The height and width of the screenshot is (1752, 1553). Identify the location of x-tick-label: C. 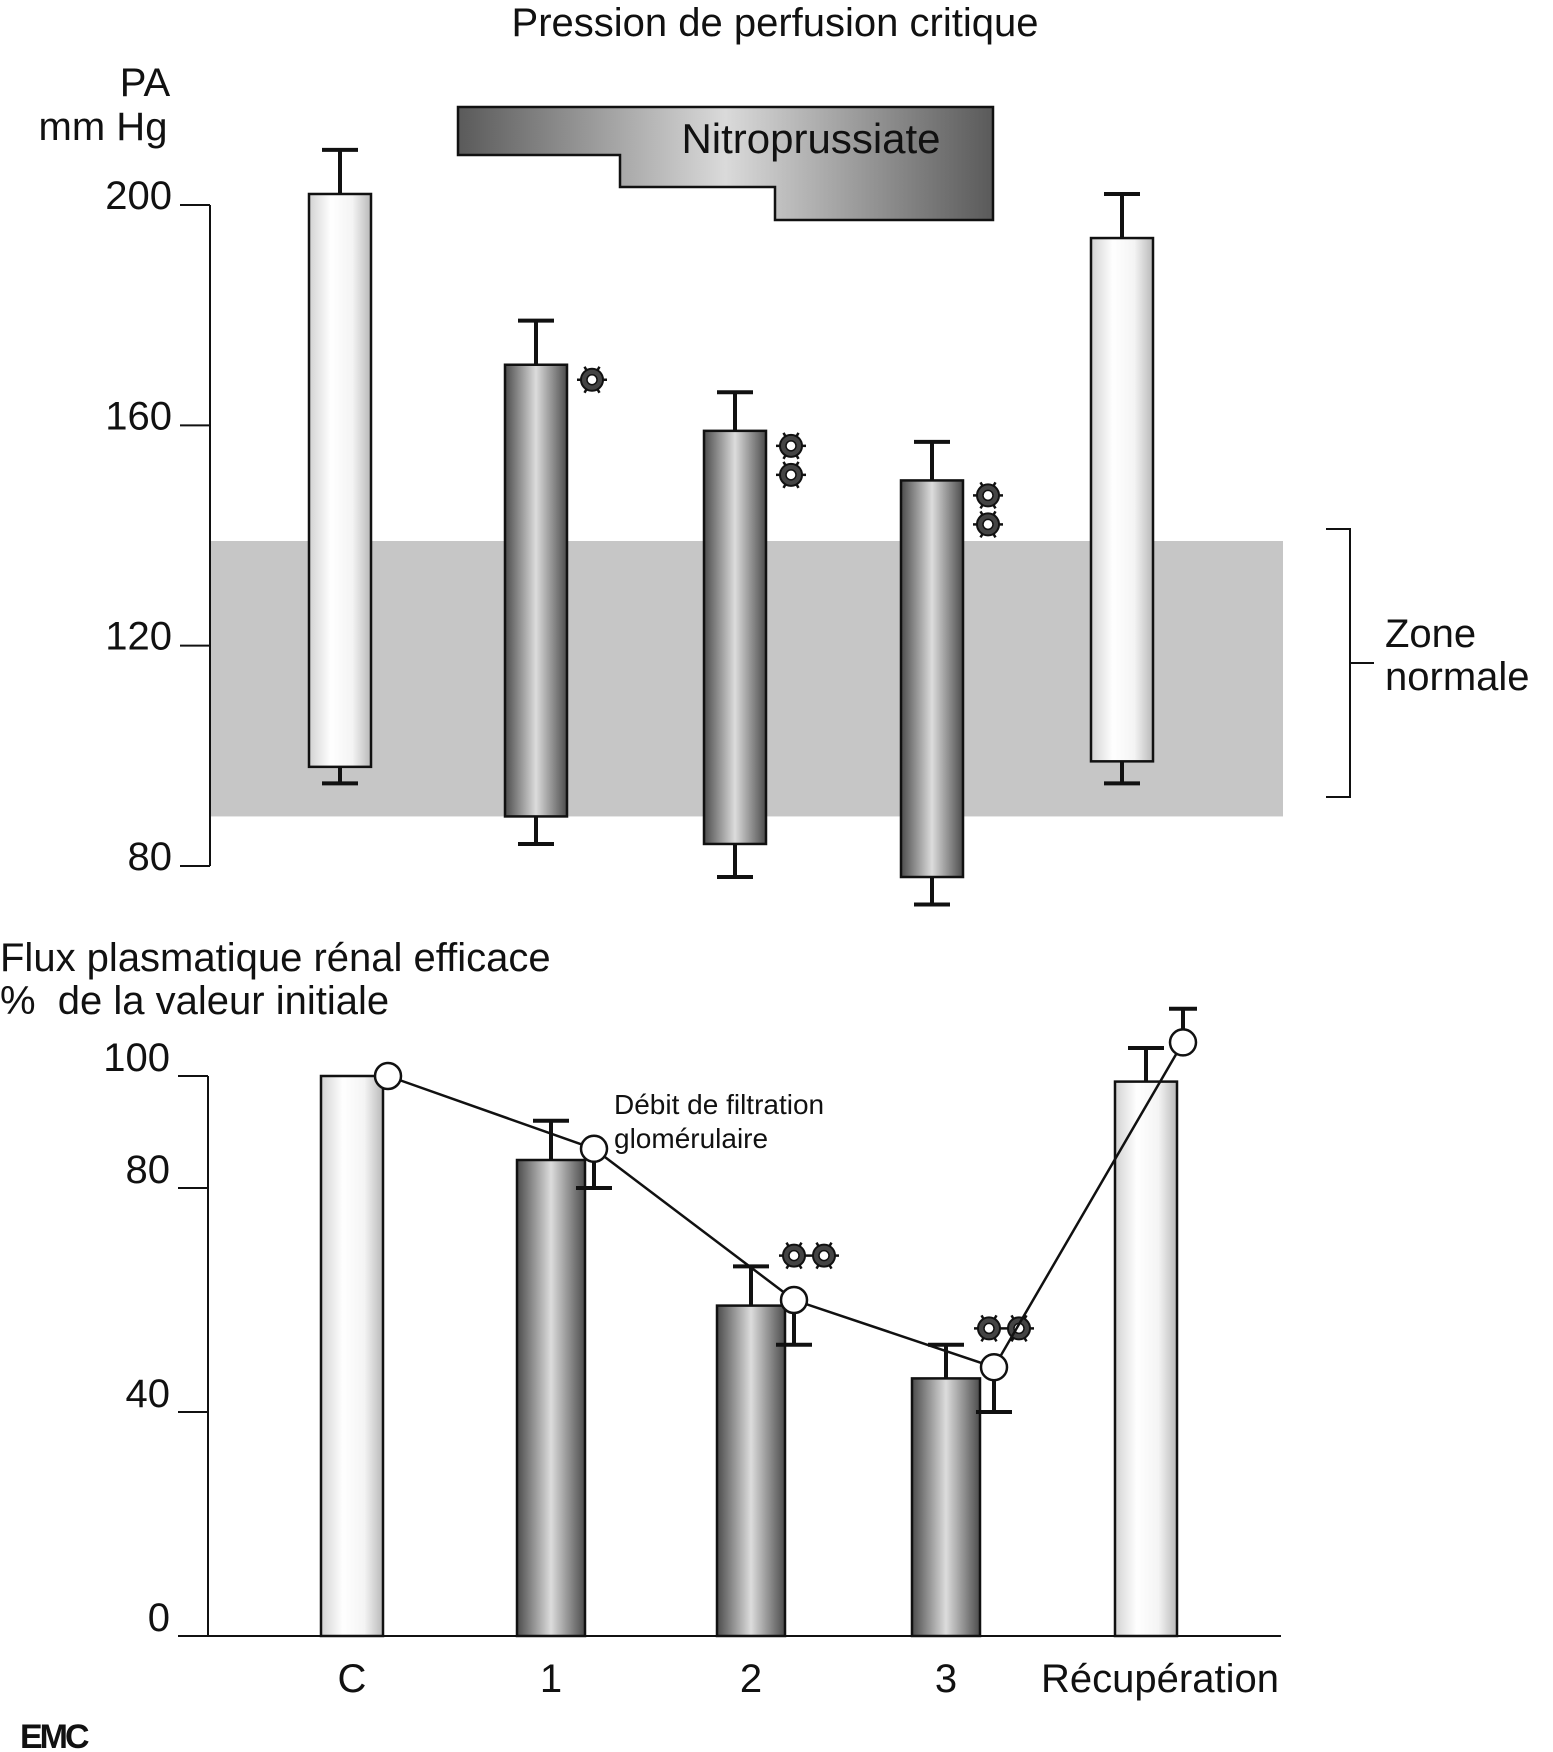
(352, 1679).